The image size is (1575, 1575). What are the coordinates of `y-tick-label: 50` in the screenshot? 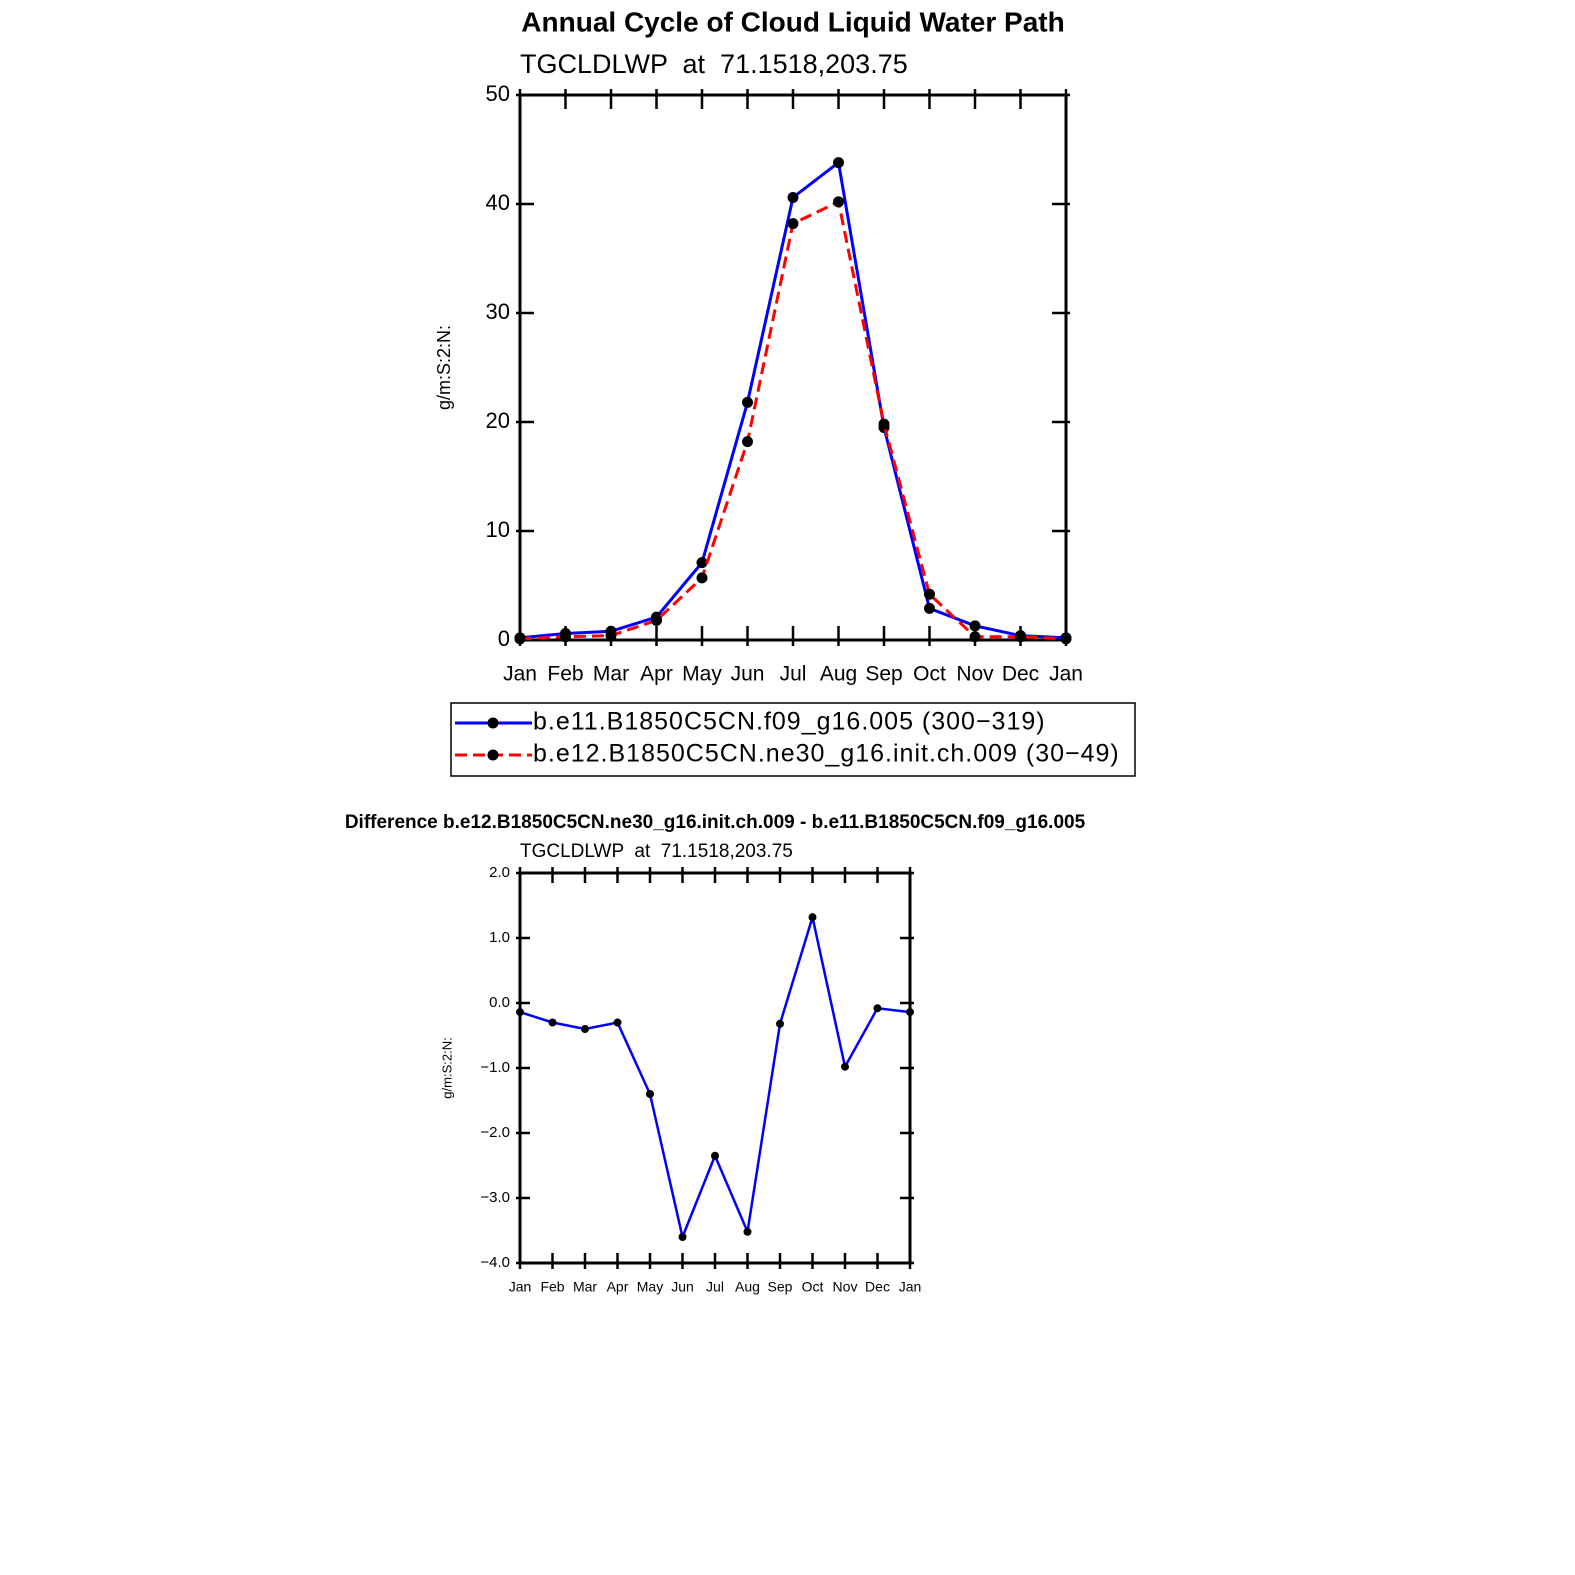 It's located at (498, 93).